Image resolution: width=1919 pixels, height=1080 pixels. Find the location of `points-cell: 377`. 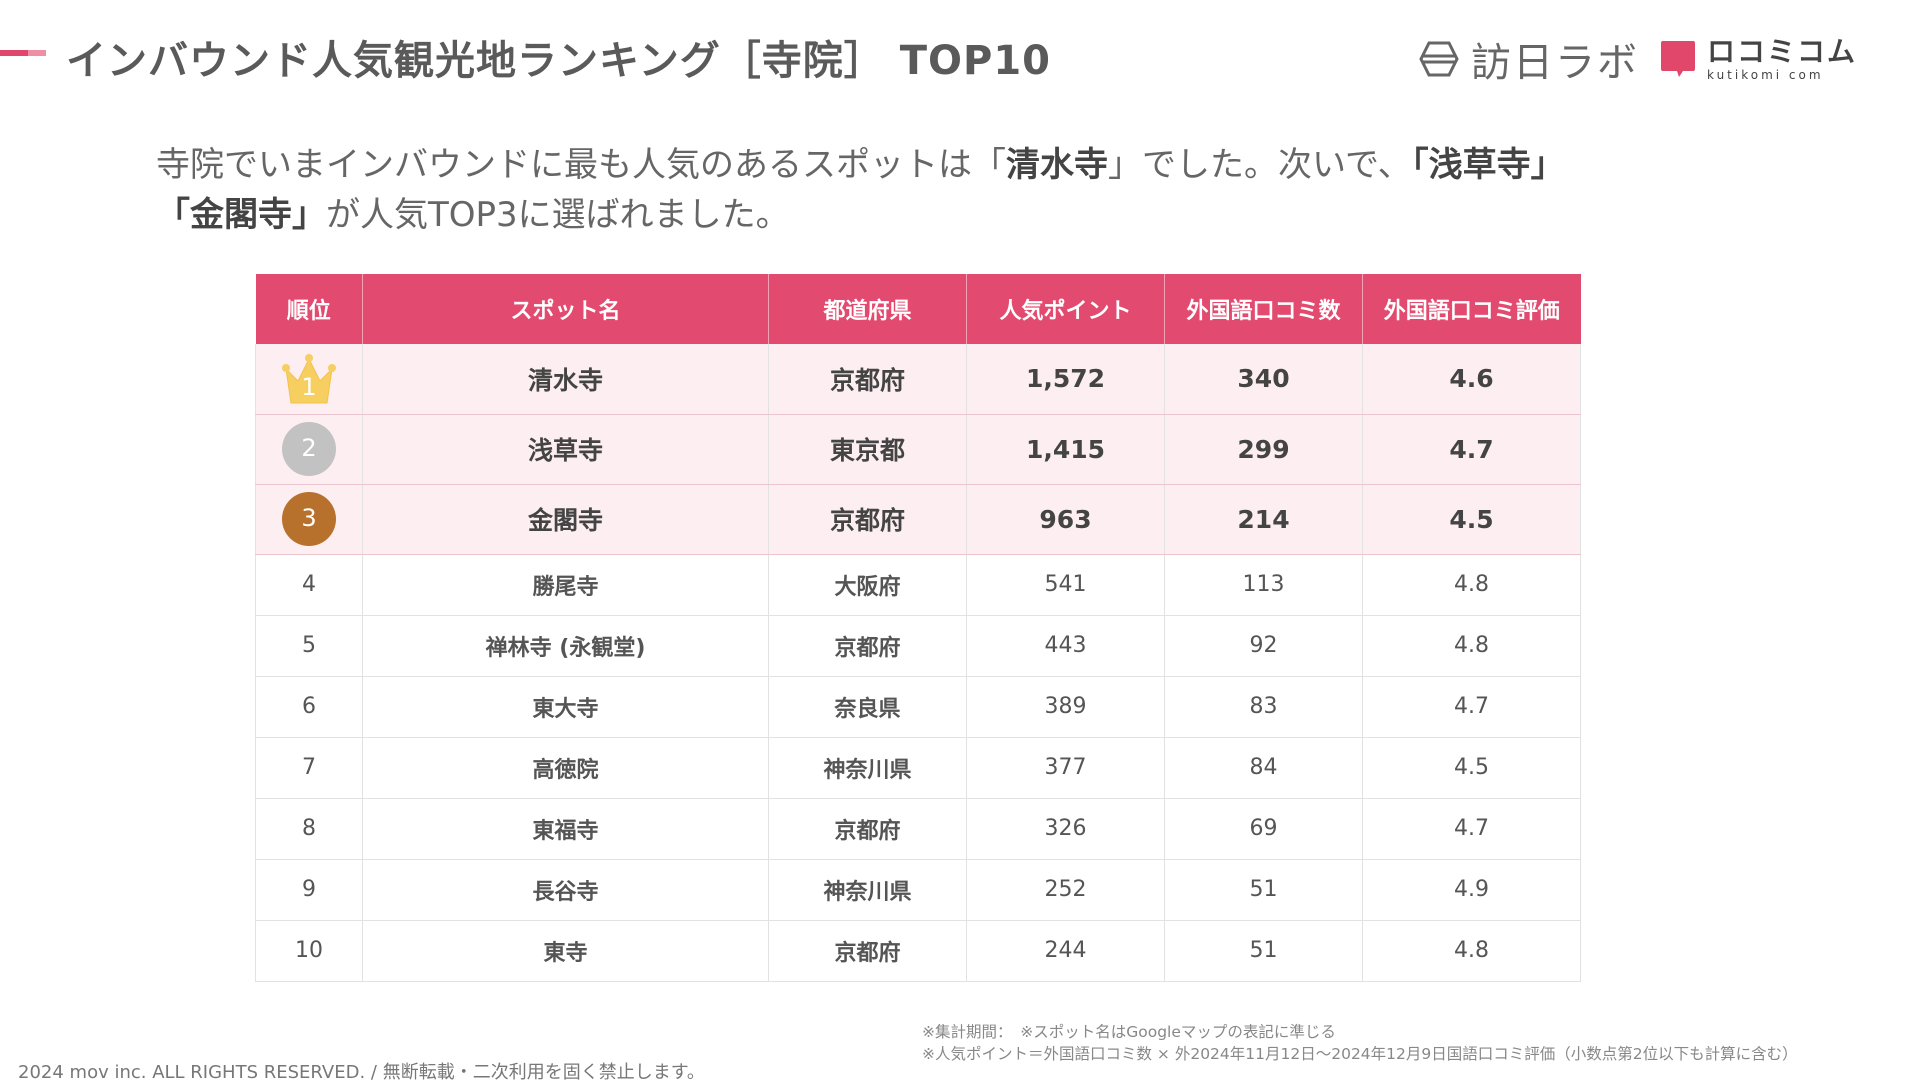

points-cell: 377 is located at coordinates (1065, 768).